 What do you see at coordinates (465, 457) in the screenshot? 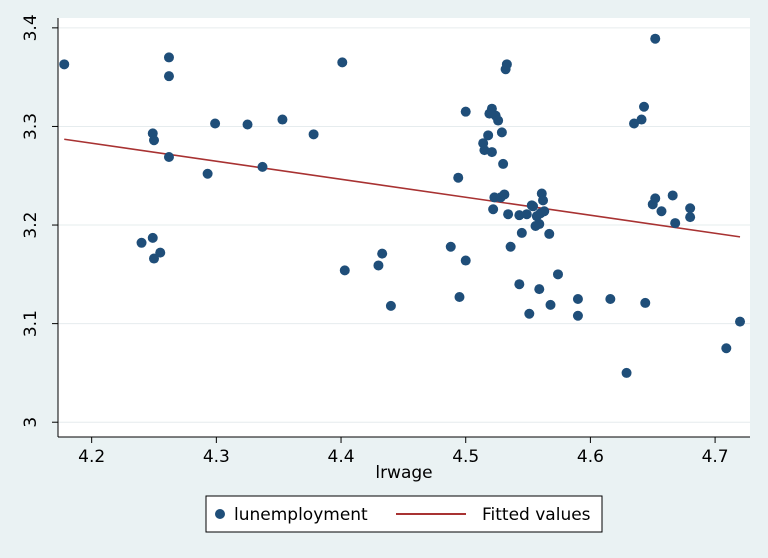
I see `x-tick-label: 4.5` at bounding box center [465, 457].